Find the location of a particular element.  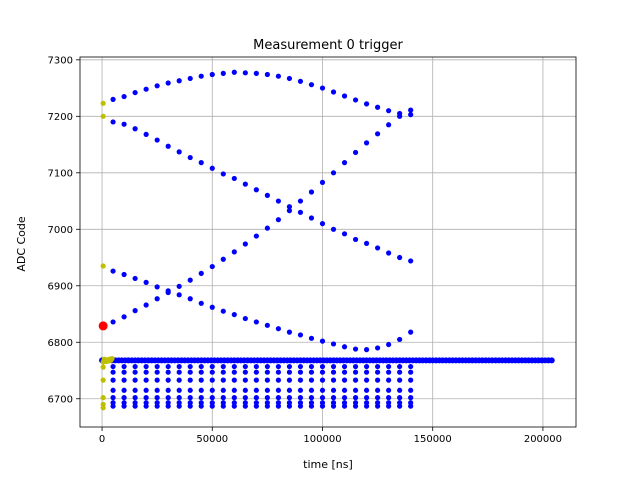

x-tick-label: 0 is located at coordinates (102, 439).